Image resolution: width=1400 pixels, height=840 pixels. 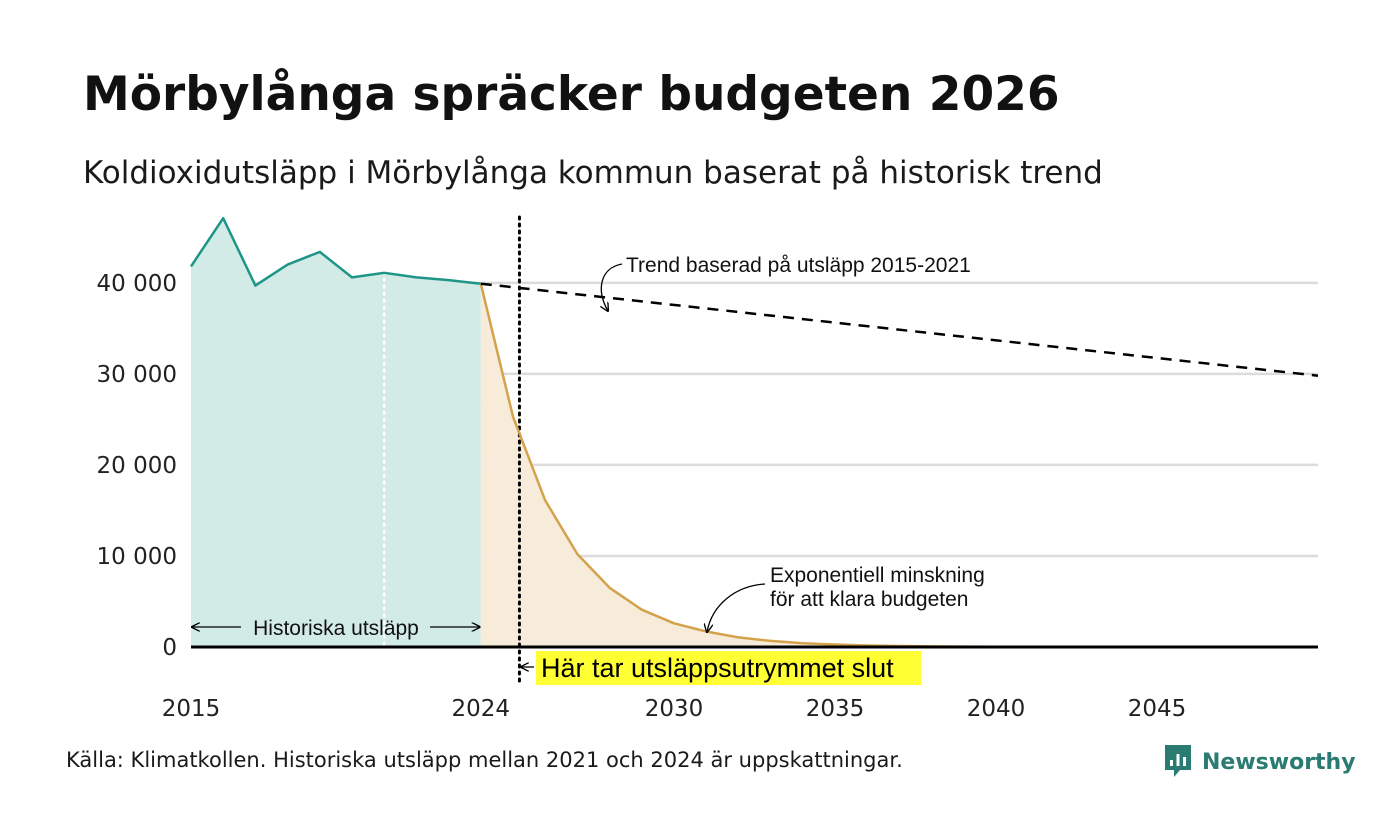 I want to click on historical-point-2016, so click(x=223, y=218).